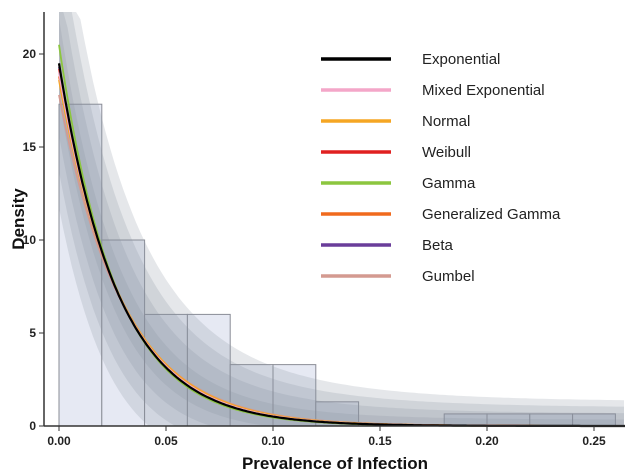 Image resolution: width=625 pixels, height=473 pixels. I want to click on x-tick-label: 0.10, so click(273, 441).